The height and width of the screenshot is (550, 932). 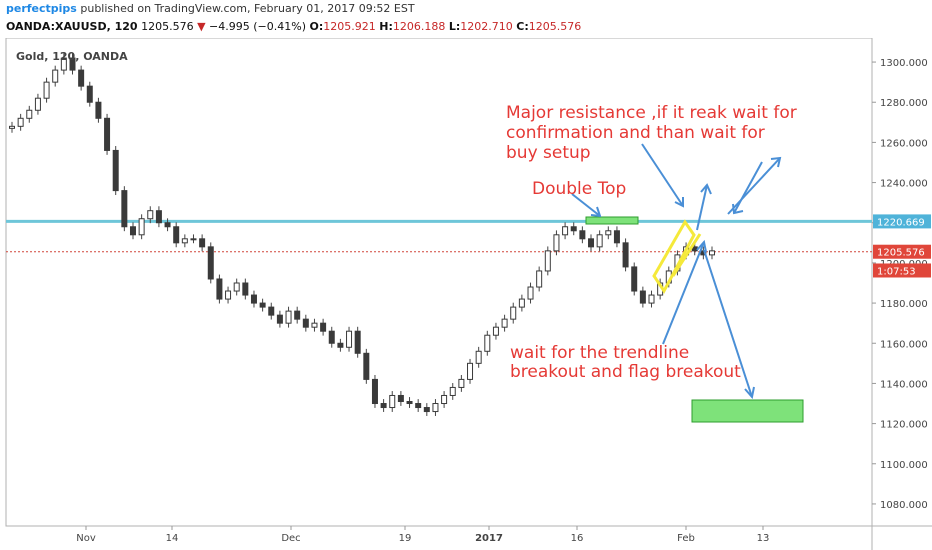 I want to click on low-label: L:, so click(x=454, y=26).